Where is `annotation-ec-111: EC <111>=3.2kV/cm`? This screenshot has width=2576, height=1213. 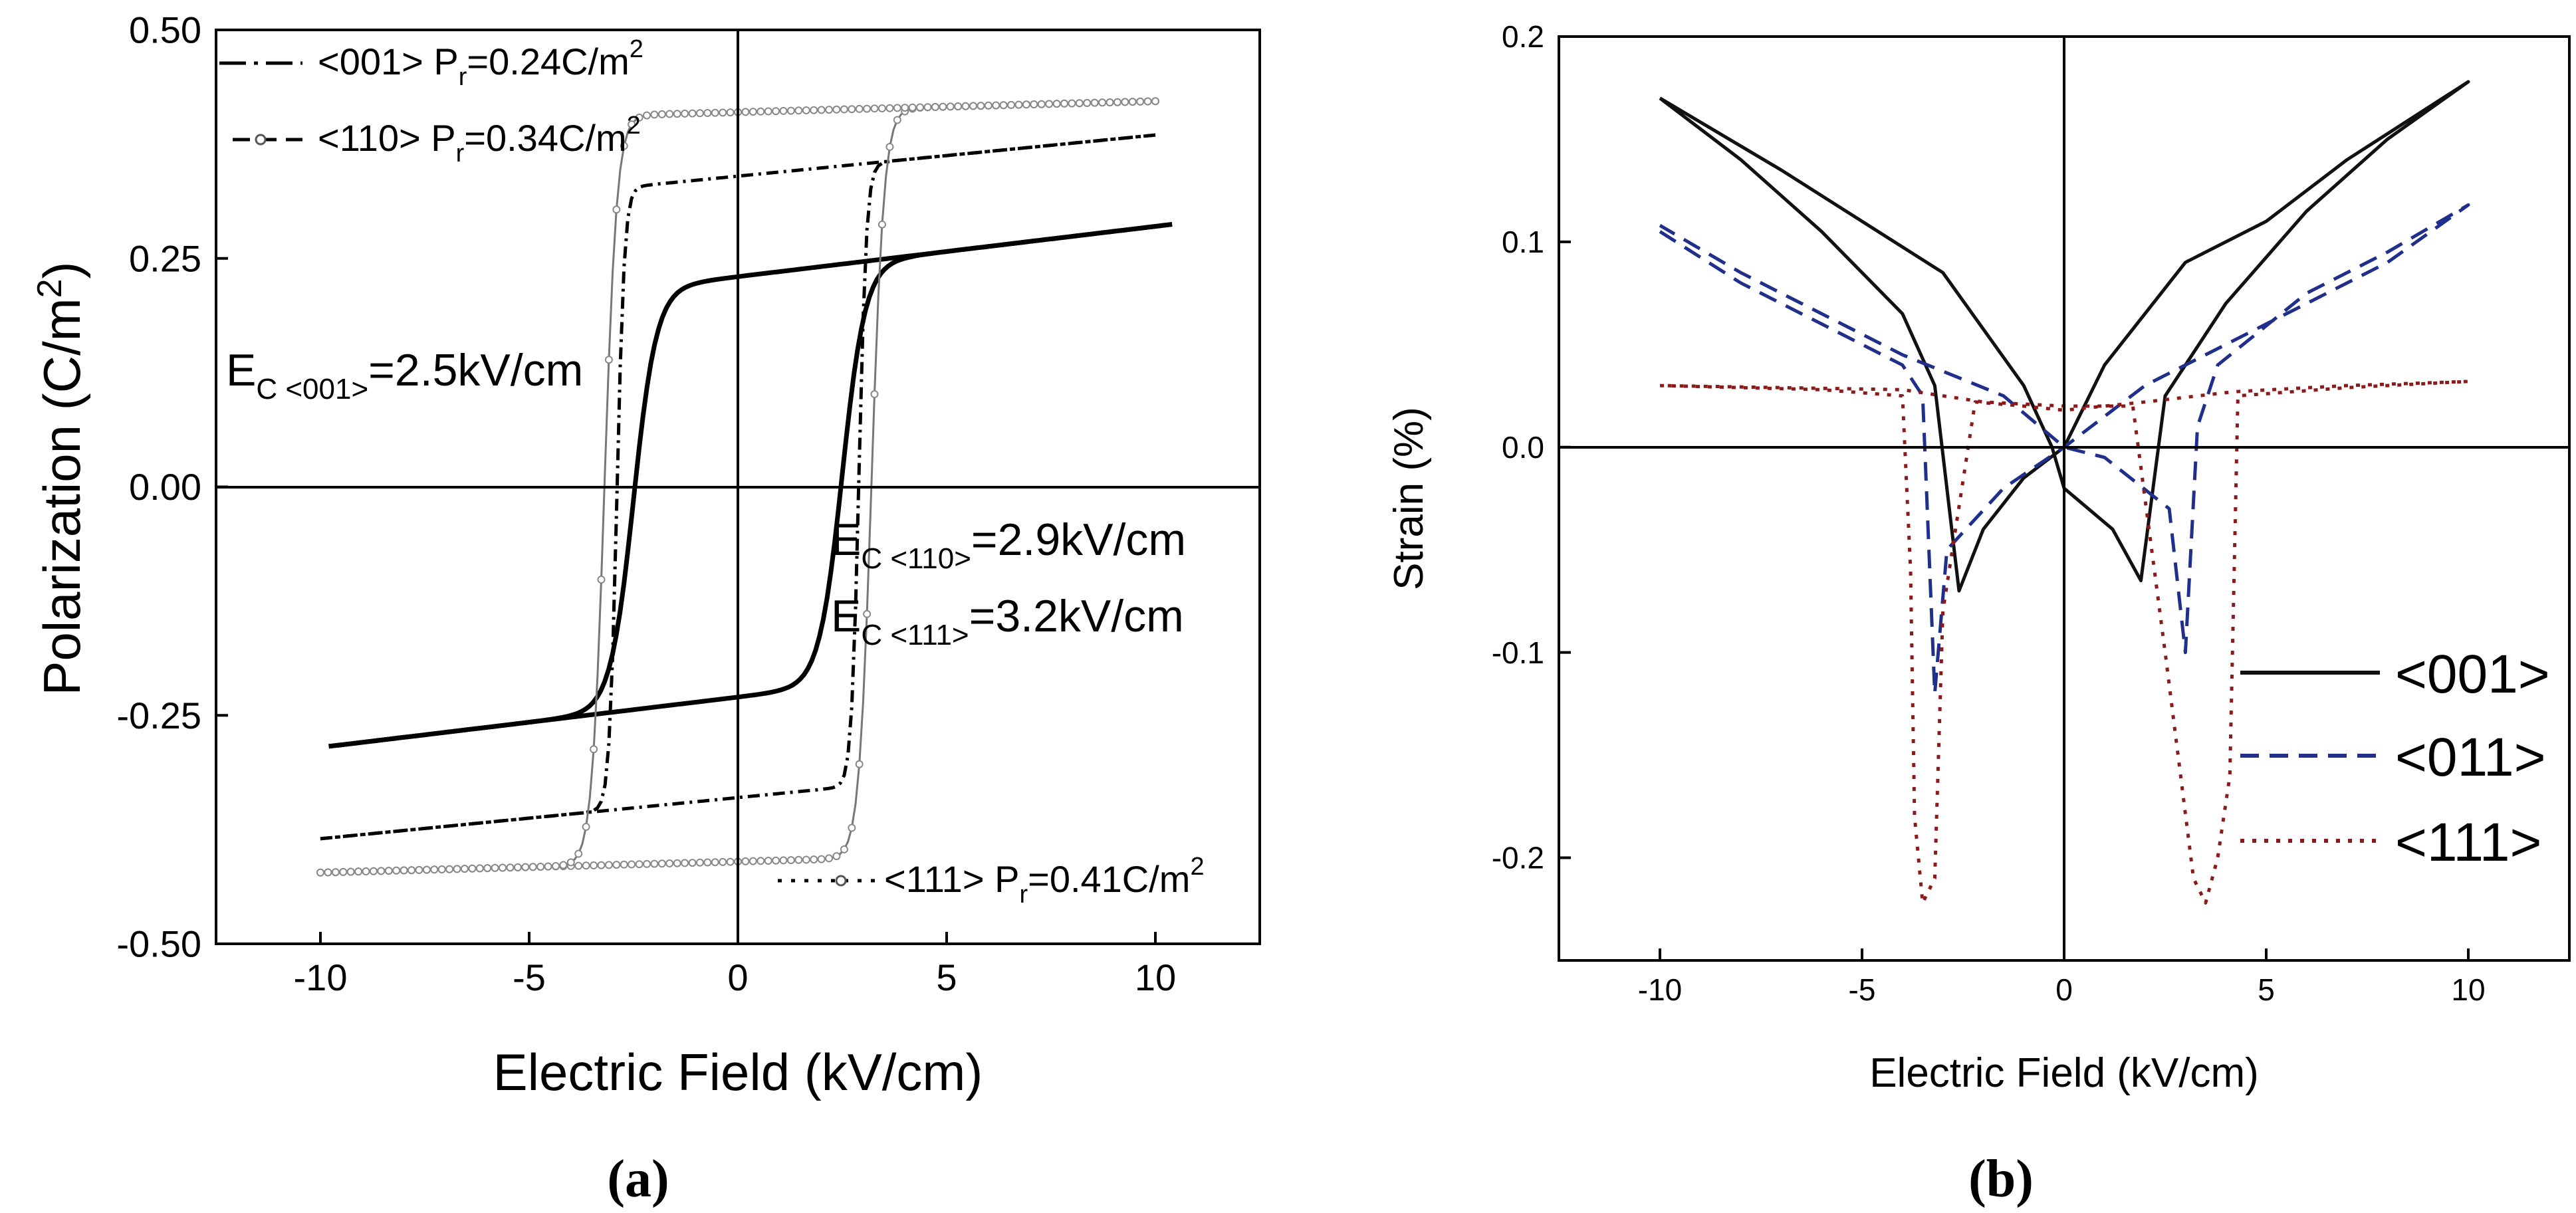
annotation-ec-111: EC <111>=3.2kV/cm is located at coordinates (1007, 621).